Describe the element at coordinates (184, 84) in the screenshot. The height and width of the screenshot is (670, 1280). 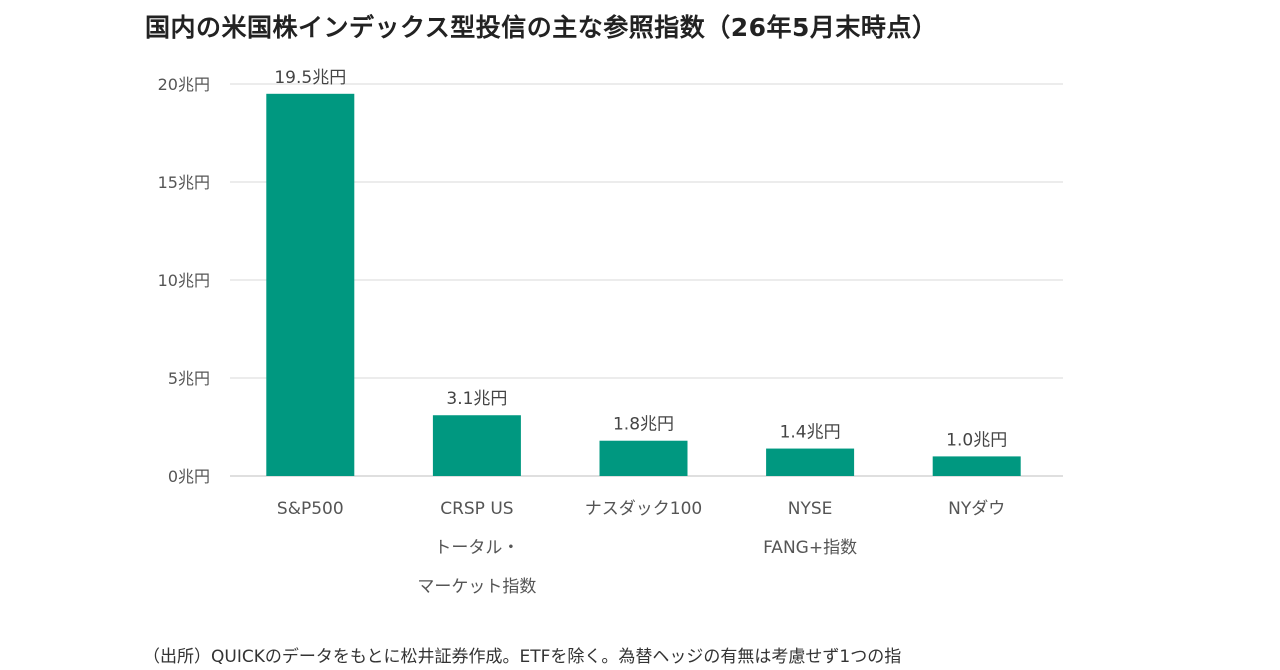
I see `y-tick-label: 20兆円` at that location.